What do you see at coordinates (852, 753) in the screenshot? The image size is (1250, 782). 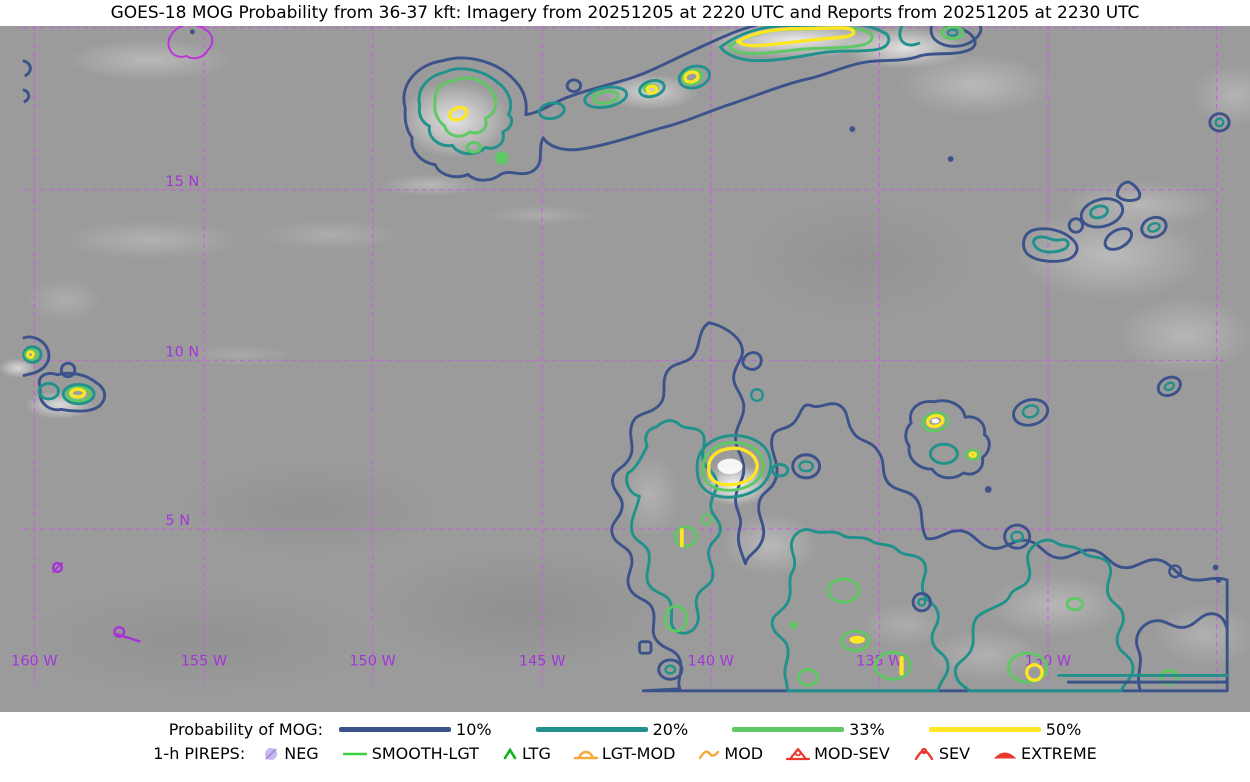 I see `pirep-mod-sev-label: MOD-SEV` at bounding box center [852, 753].